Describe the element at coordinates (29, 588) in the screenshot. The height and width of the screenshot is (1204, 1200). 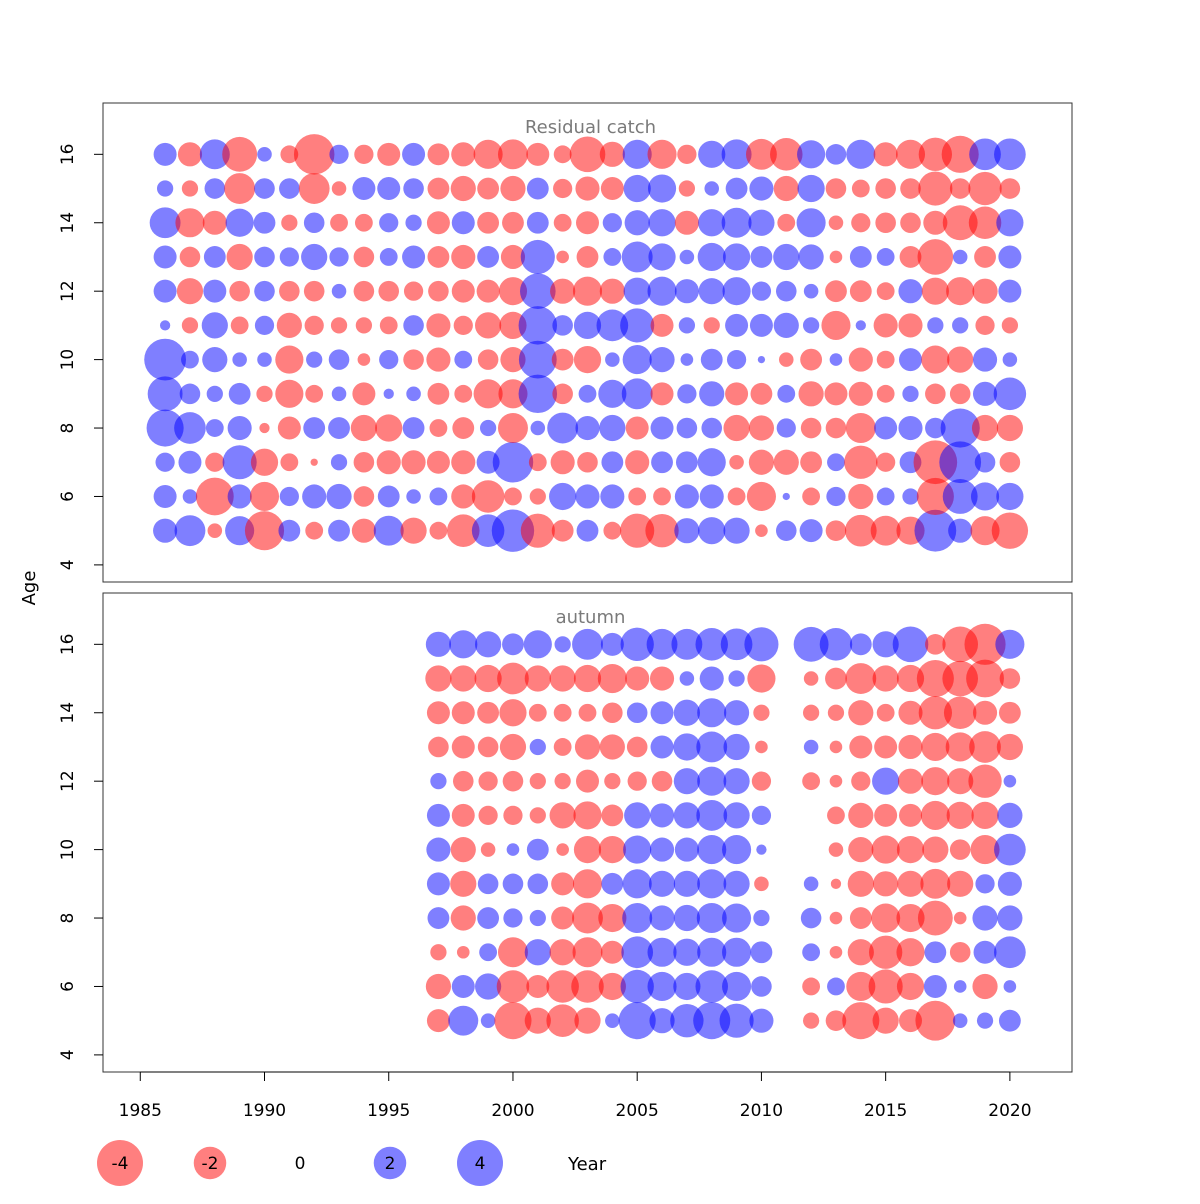
I see `y-axis-label: Age` at that location.